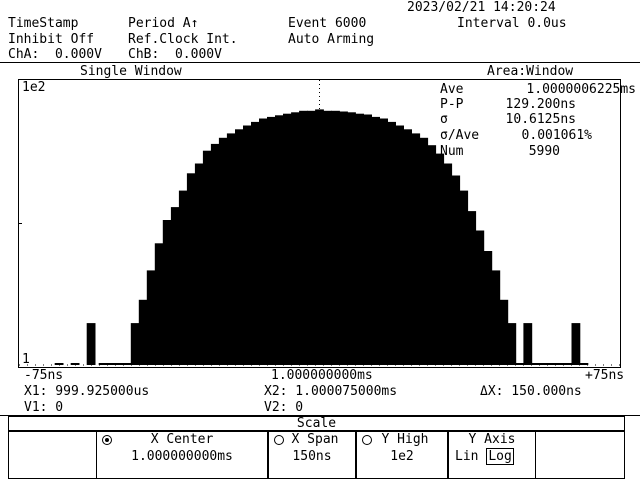 Image resolution: width=640 pixels, height=480 pixels. What do you see at coordinates (284, 407) in the screenshot?
I see `cursor-v2-readout: V2: 0` at bounding box center [284, 407].